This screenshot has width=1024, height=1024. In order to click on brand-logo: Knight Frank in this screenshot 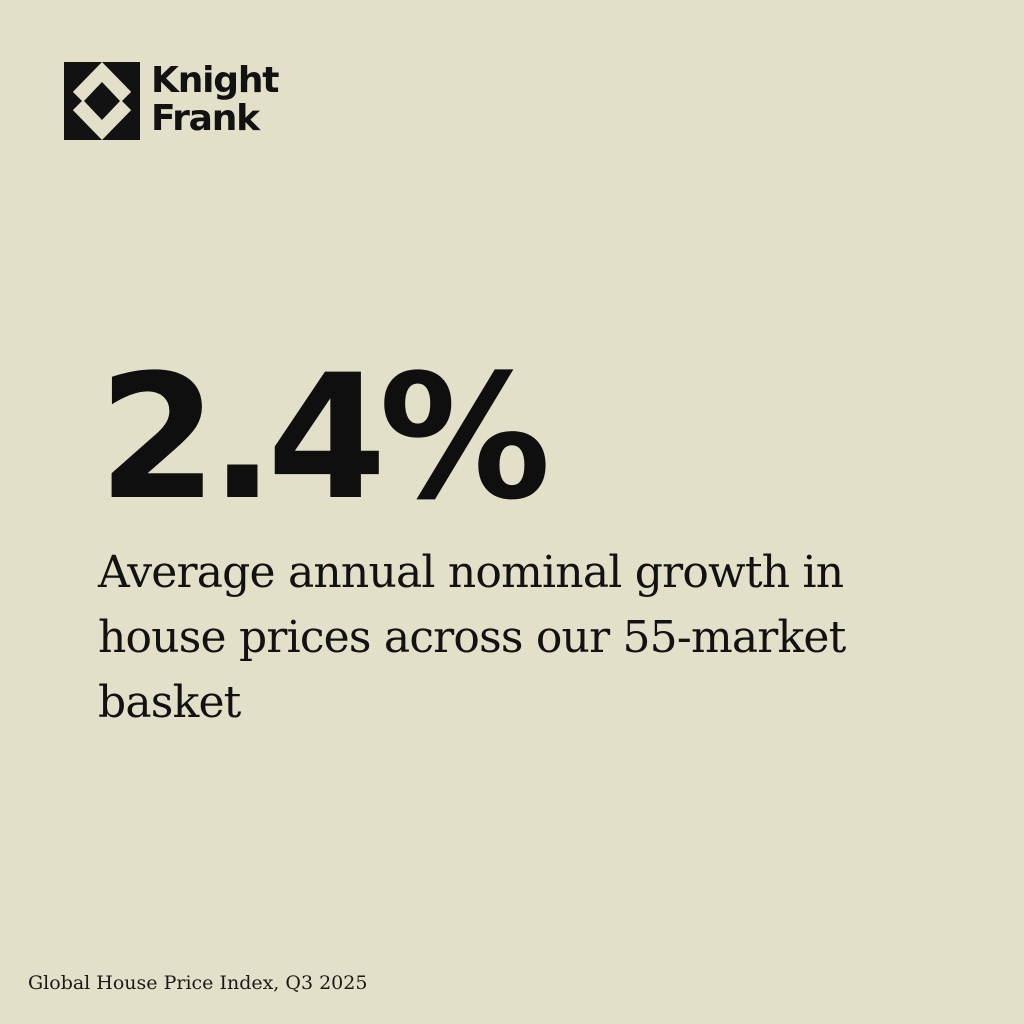, I will do `click(171, 101)`.